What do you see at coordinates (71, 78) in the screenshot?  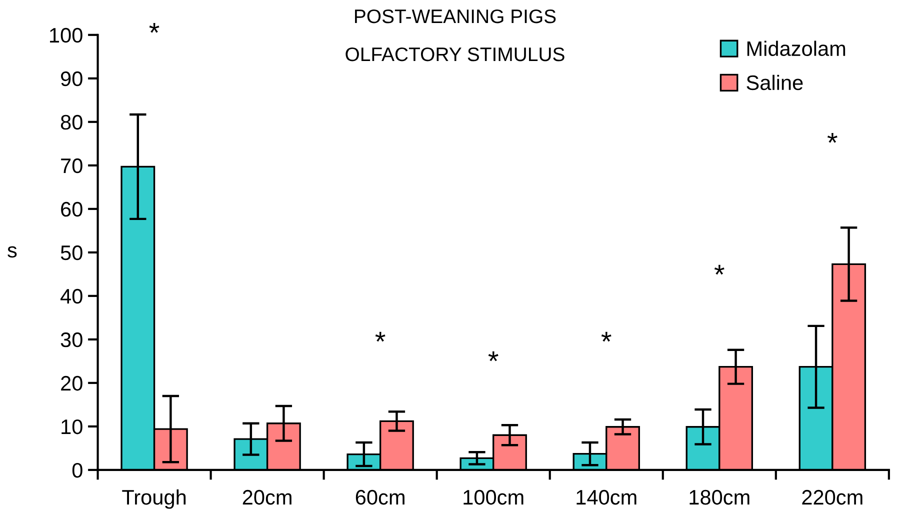 I see `y-tick-label: 90` at bounding box center [71, 78].